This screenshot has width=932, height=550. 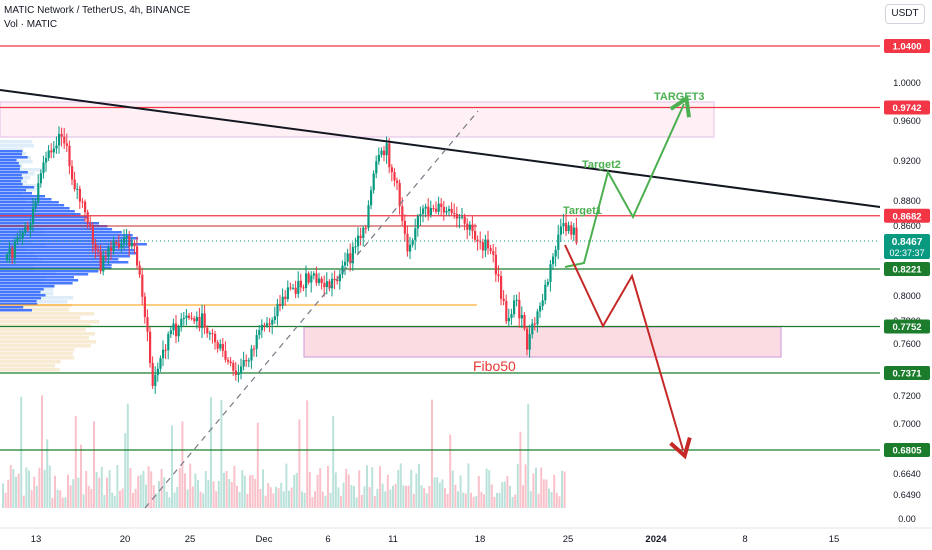 I want to click on currency-button: USDT, so click(x=905, y=14).